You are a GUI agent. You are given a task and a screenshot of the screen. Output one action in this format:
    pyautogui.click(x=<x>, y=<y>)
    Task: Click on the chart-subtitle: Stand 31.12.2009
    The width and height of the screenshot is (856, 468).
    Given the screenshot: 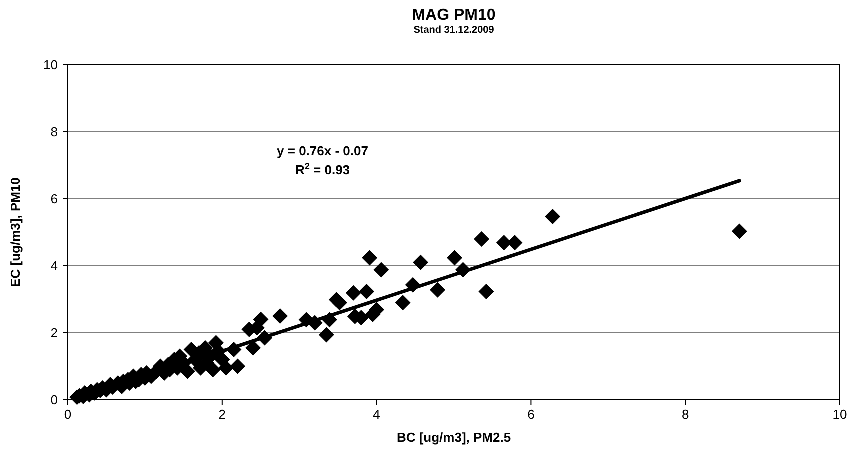 What is the action you would take?
    pyautogui.click(x=454, y=30)
    